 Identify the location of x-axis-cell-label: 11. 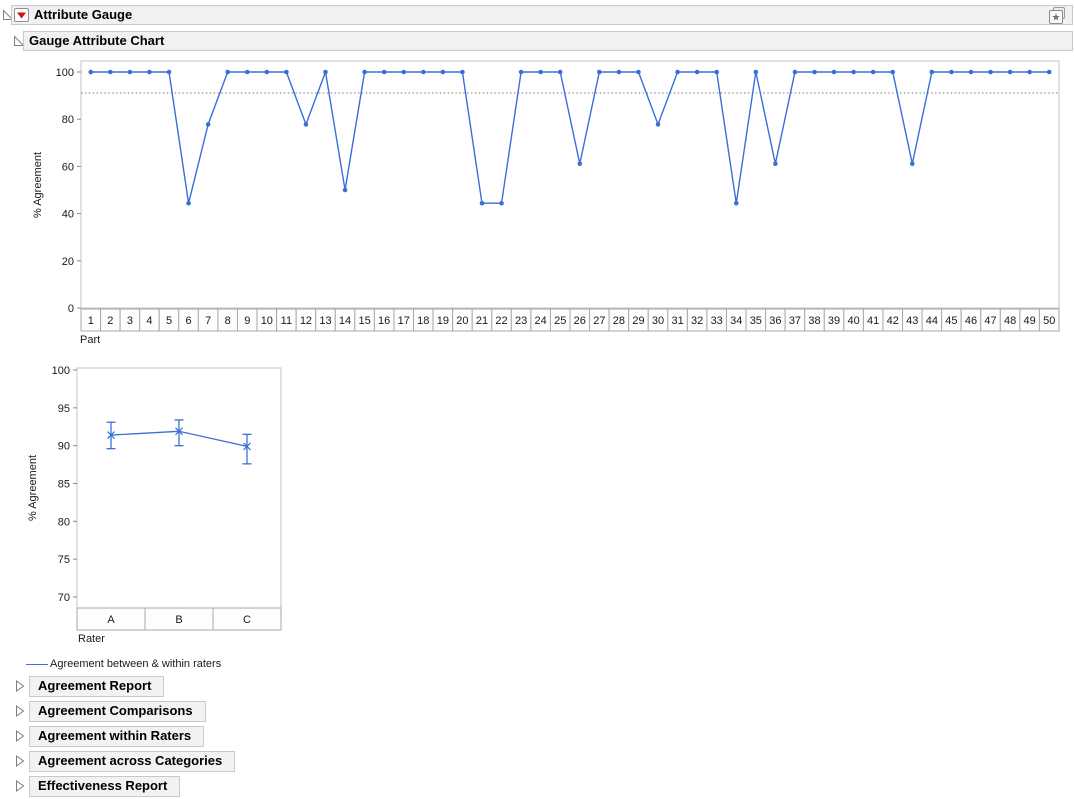
(286, 321).